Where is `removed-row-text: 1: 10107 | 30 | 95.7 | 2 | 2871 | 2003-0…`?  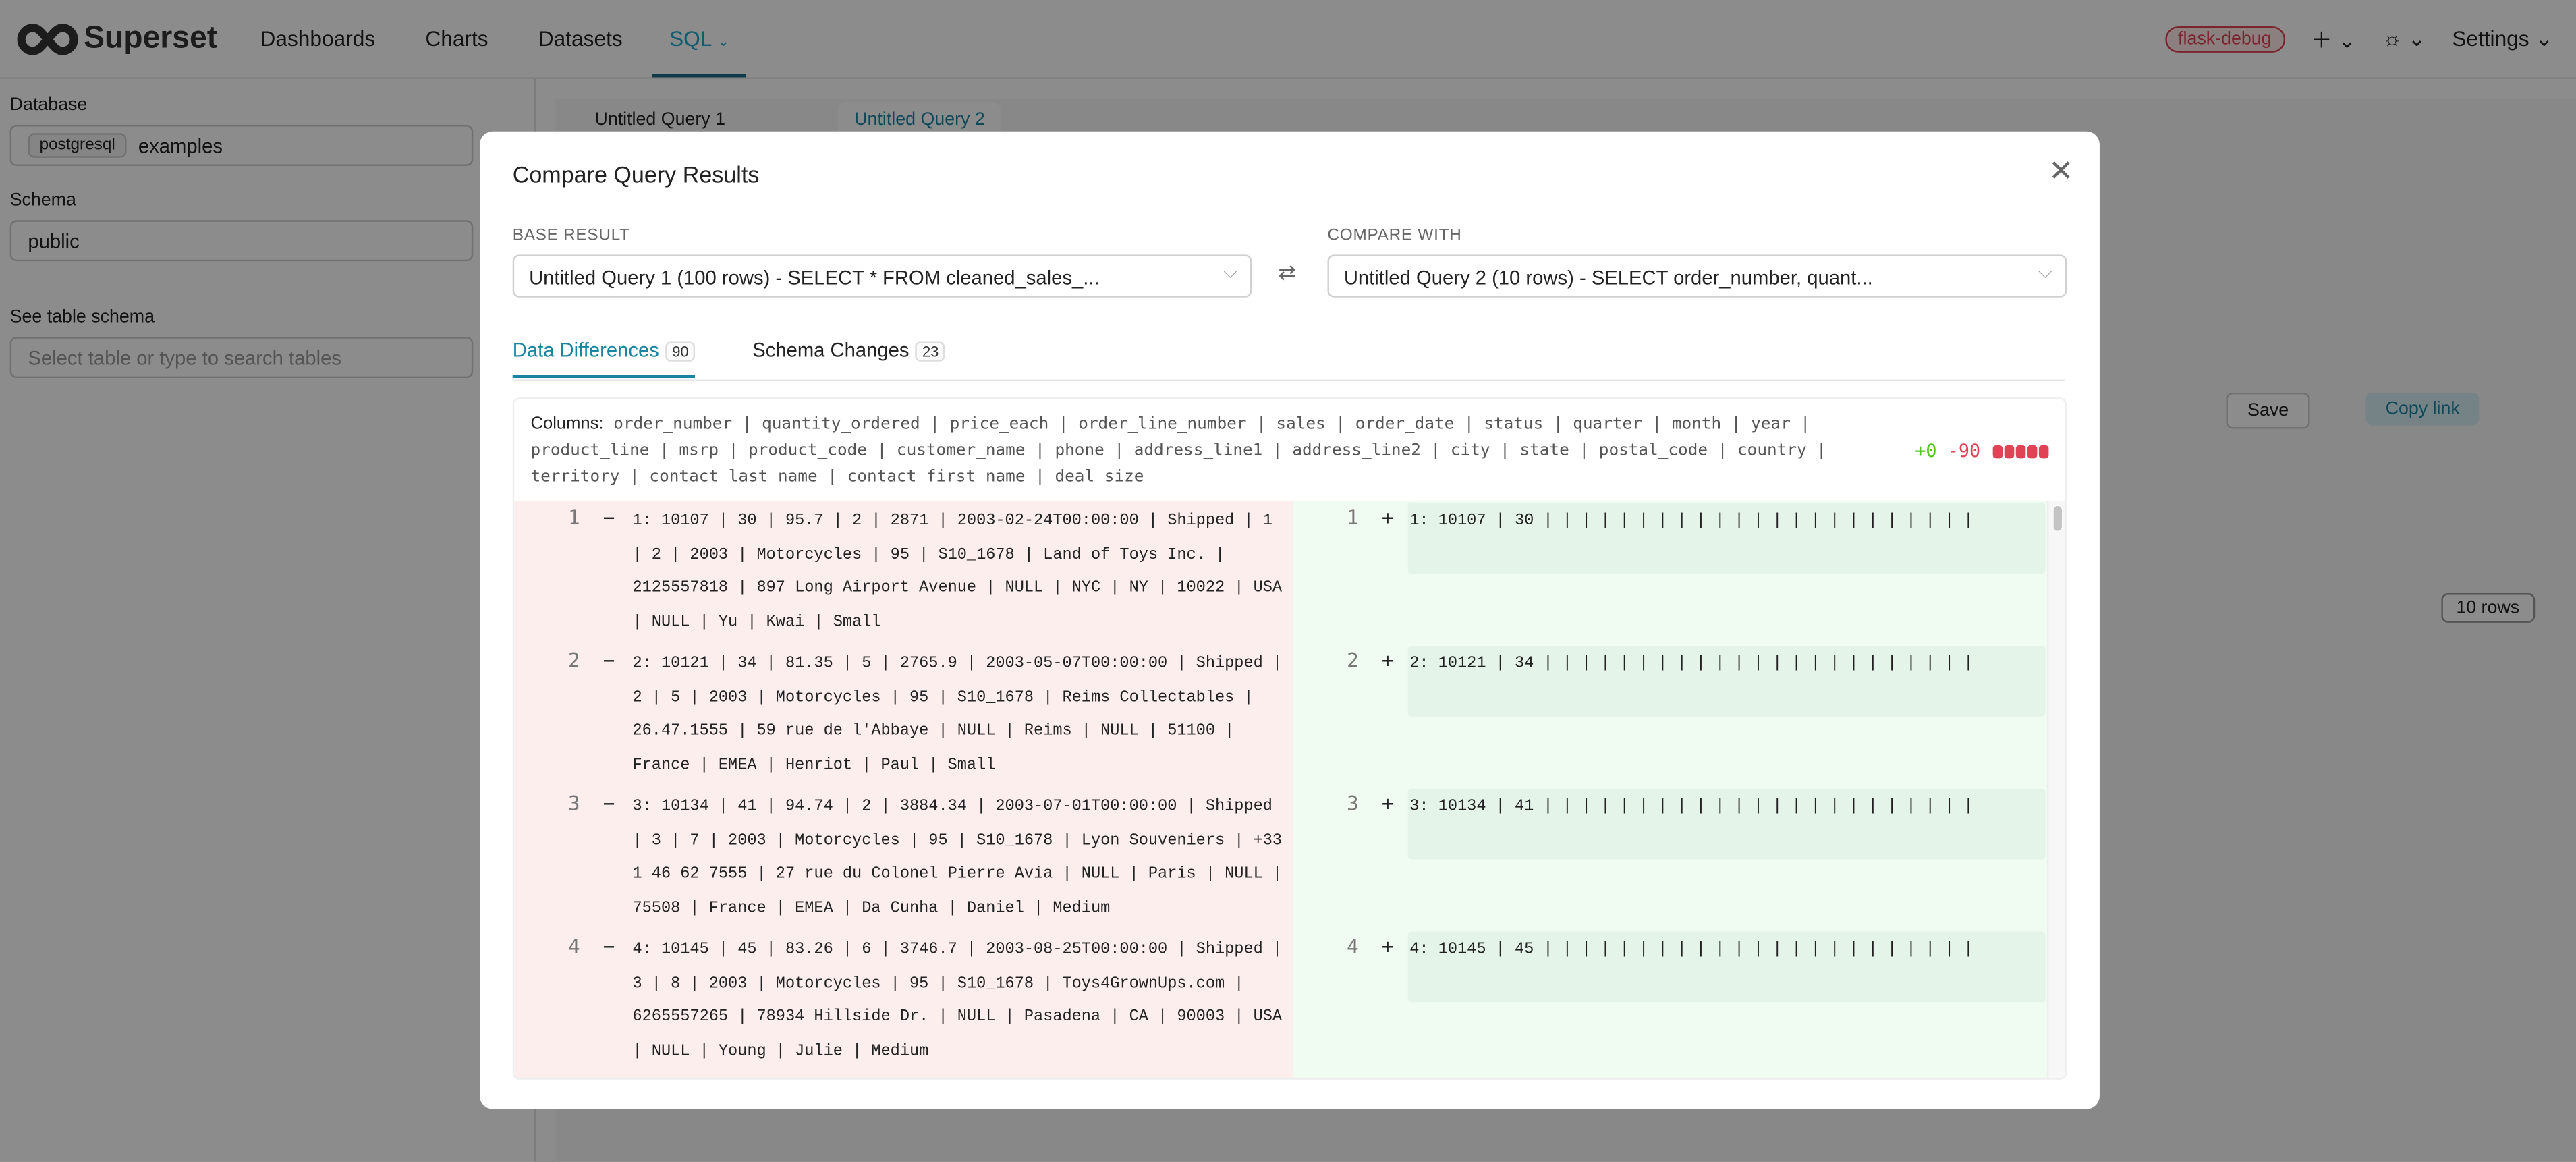
removed-row-text: 1: 10107 | 30 | 95.7 | 2 | 2871 | 2003-0… is located at coordinates (957, 570).